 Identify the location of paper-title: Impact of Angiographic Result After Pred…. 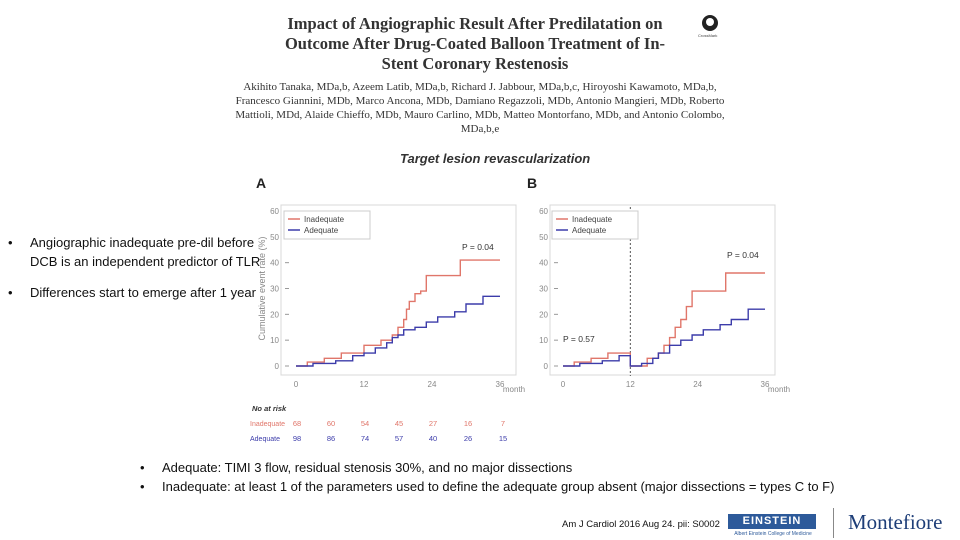
(475, 43).